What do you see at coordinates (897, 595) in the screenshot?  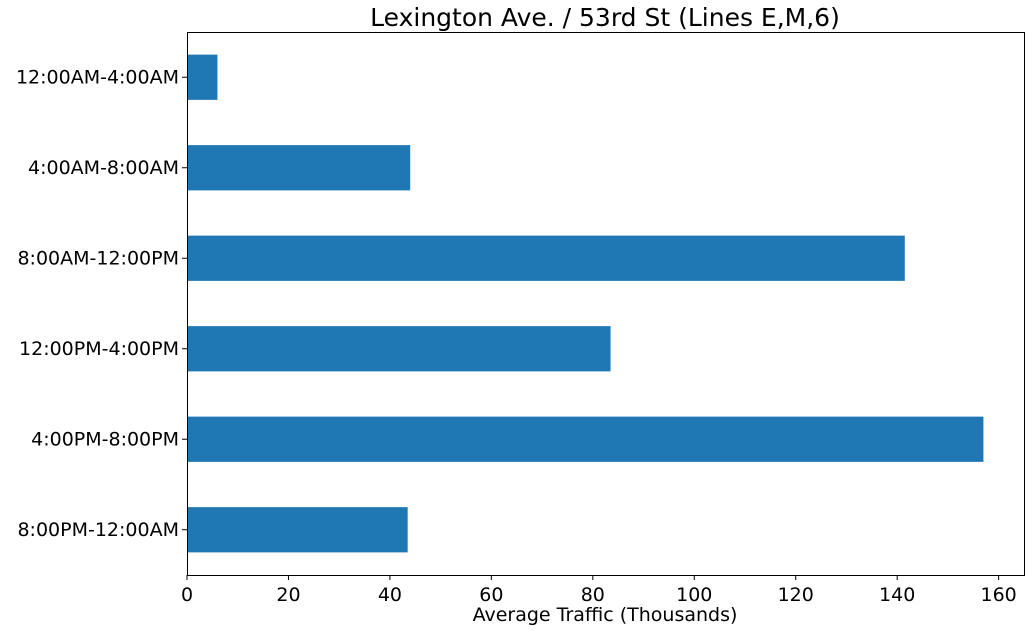 I see `x-tick-label-7: 140` at bounding box center [897, 595].